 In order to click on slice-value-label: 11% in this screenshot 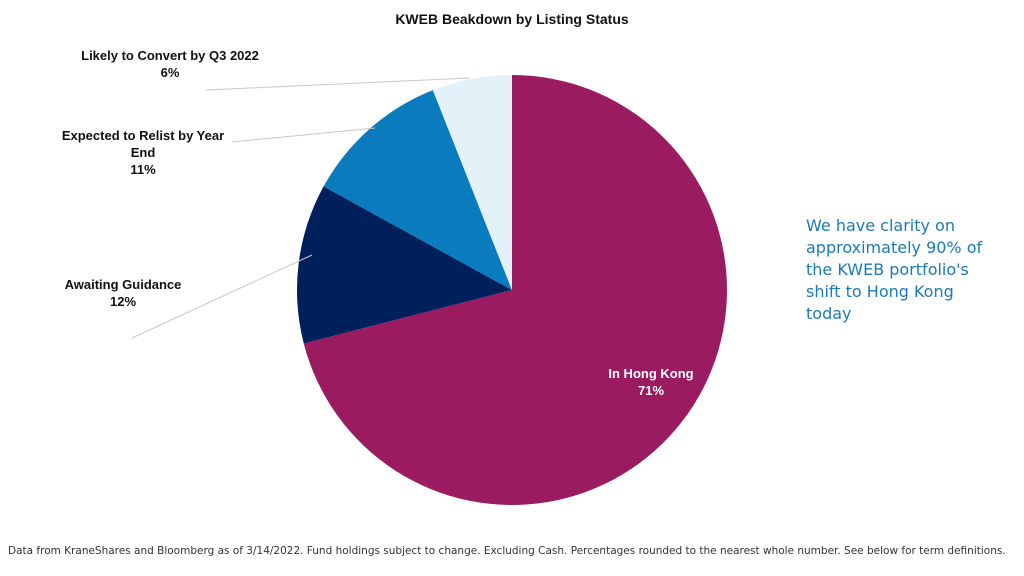, I will do `click(143, 169)`.